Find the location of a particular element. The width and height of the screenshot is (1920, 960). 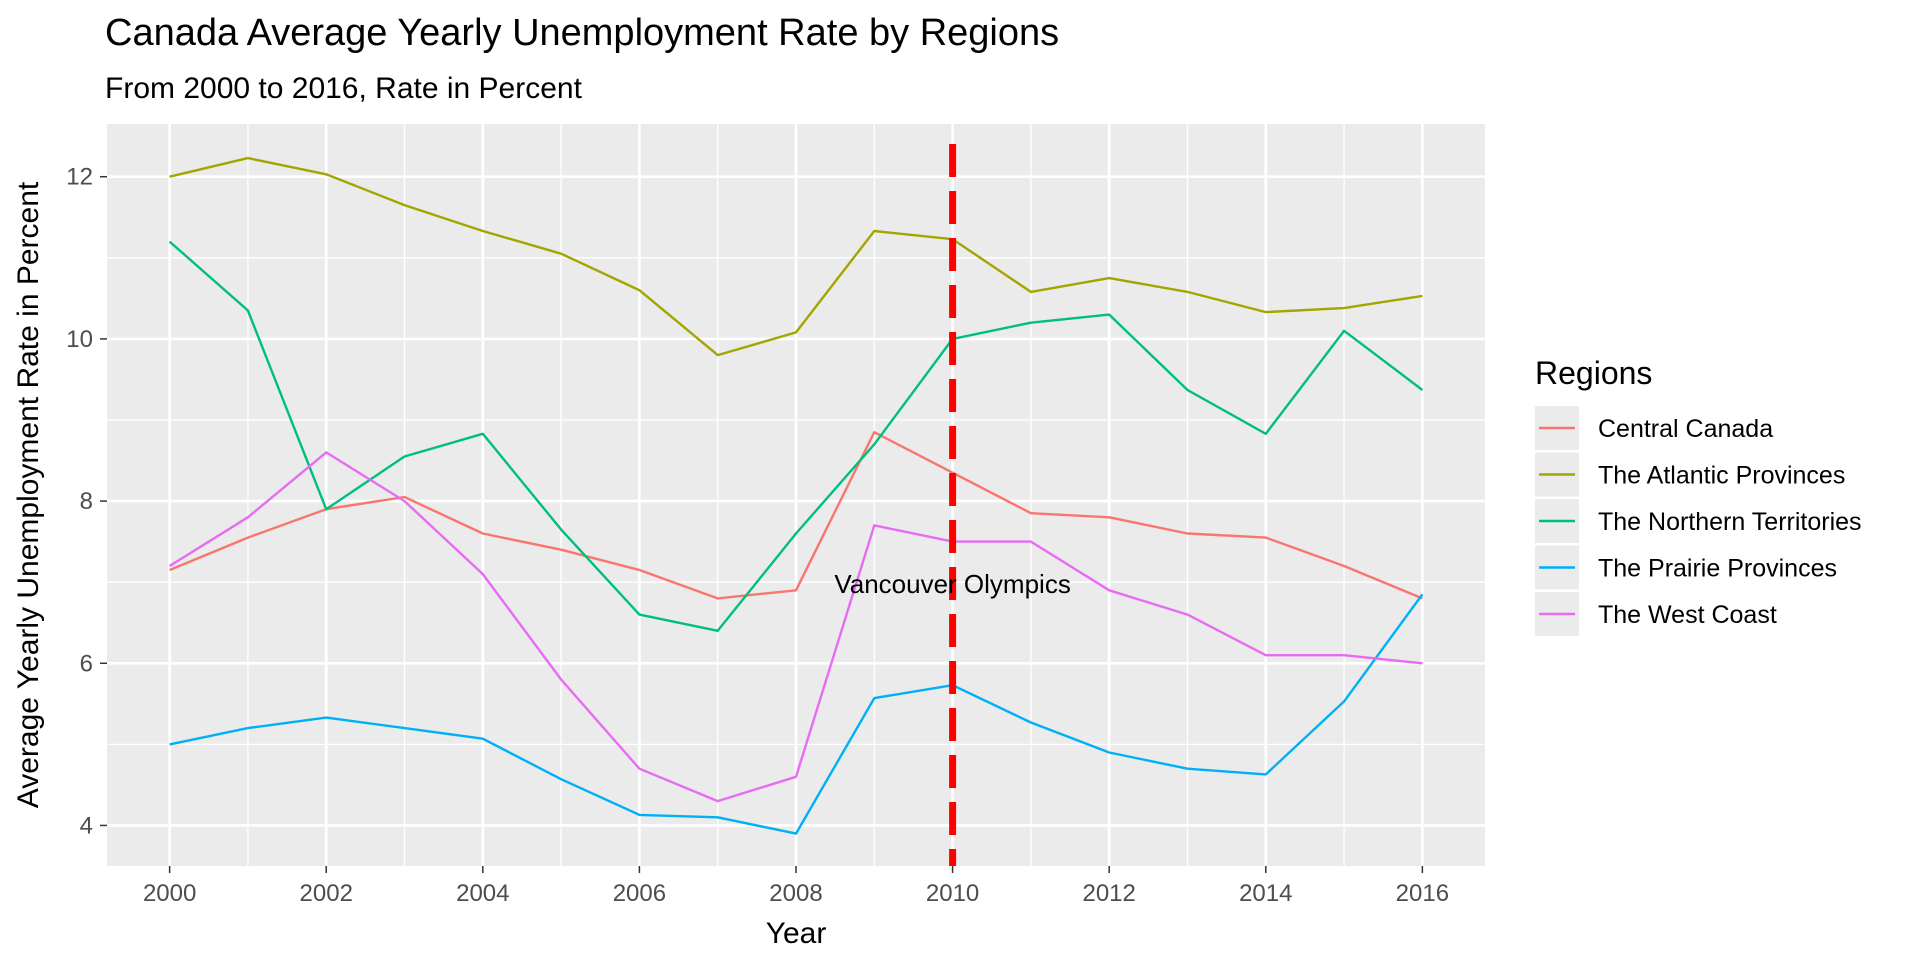

legend-label-the-northern-territories: The Northern Territories is located at coordinates (1730, 522).